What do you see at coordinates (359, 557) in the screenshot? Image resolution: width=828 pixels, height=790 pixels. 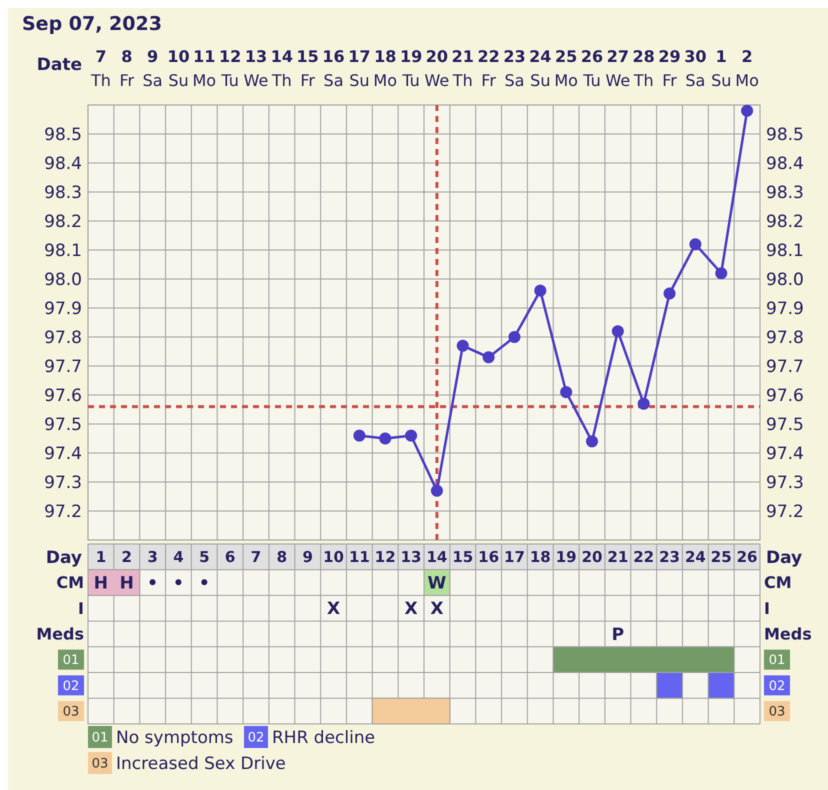 I see `x-tick-label: 11` at bounding box center [359, 557].